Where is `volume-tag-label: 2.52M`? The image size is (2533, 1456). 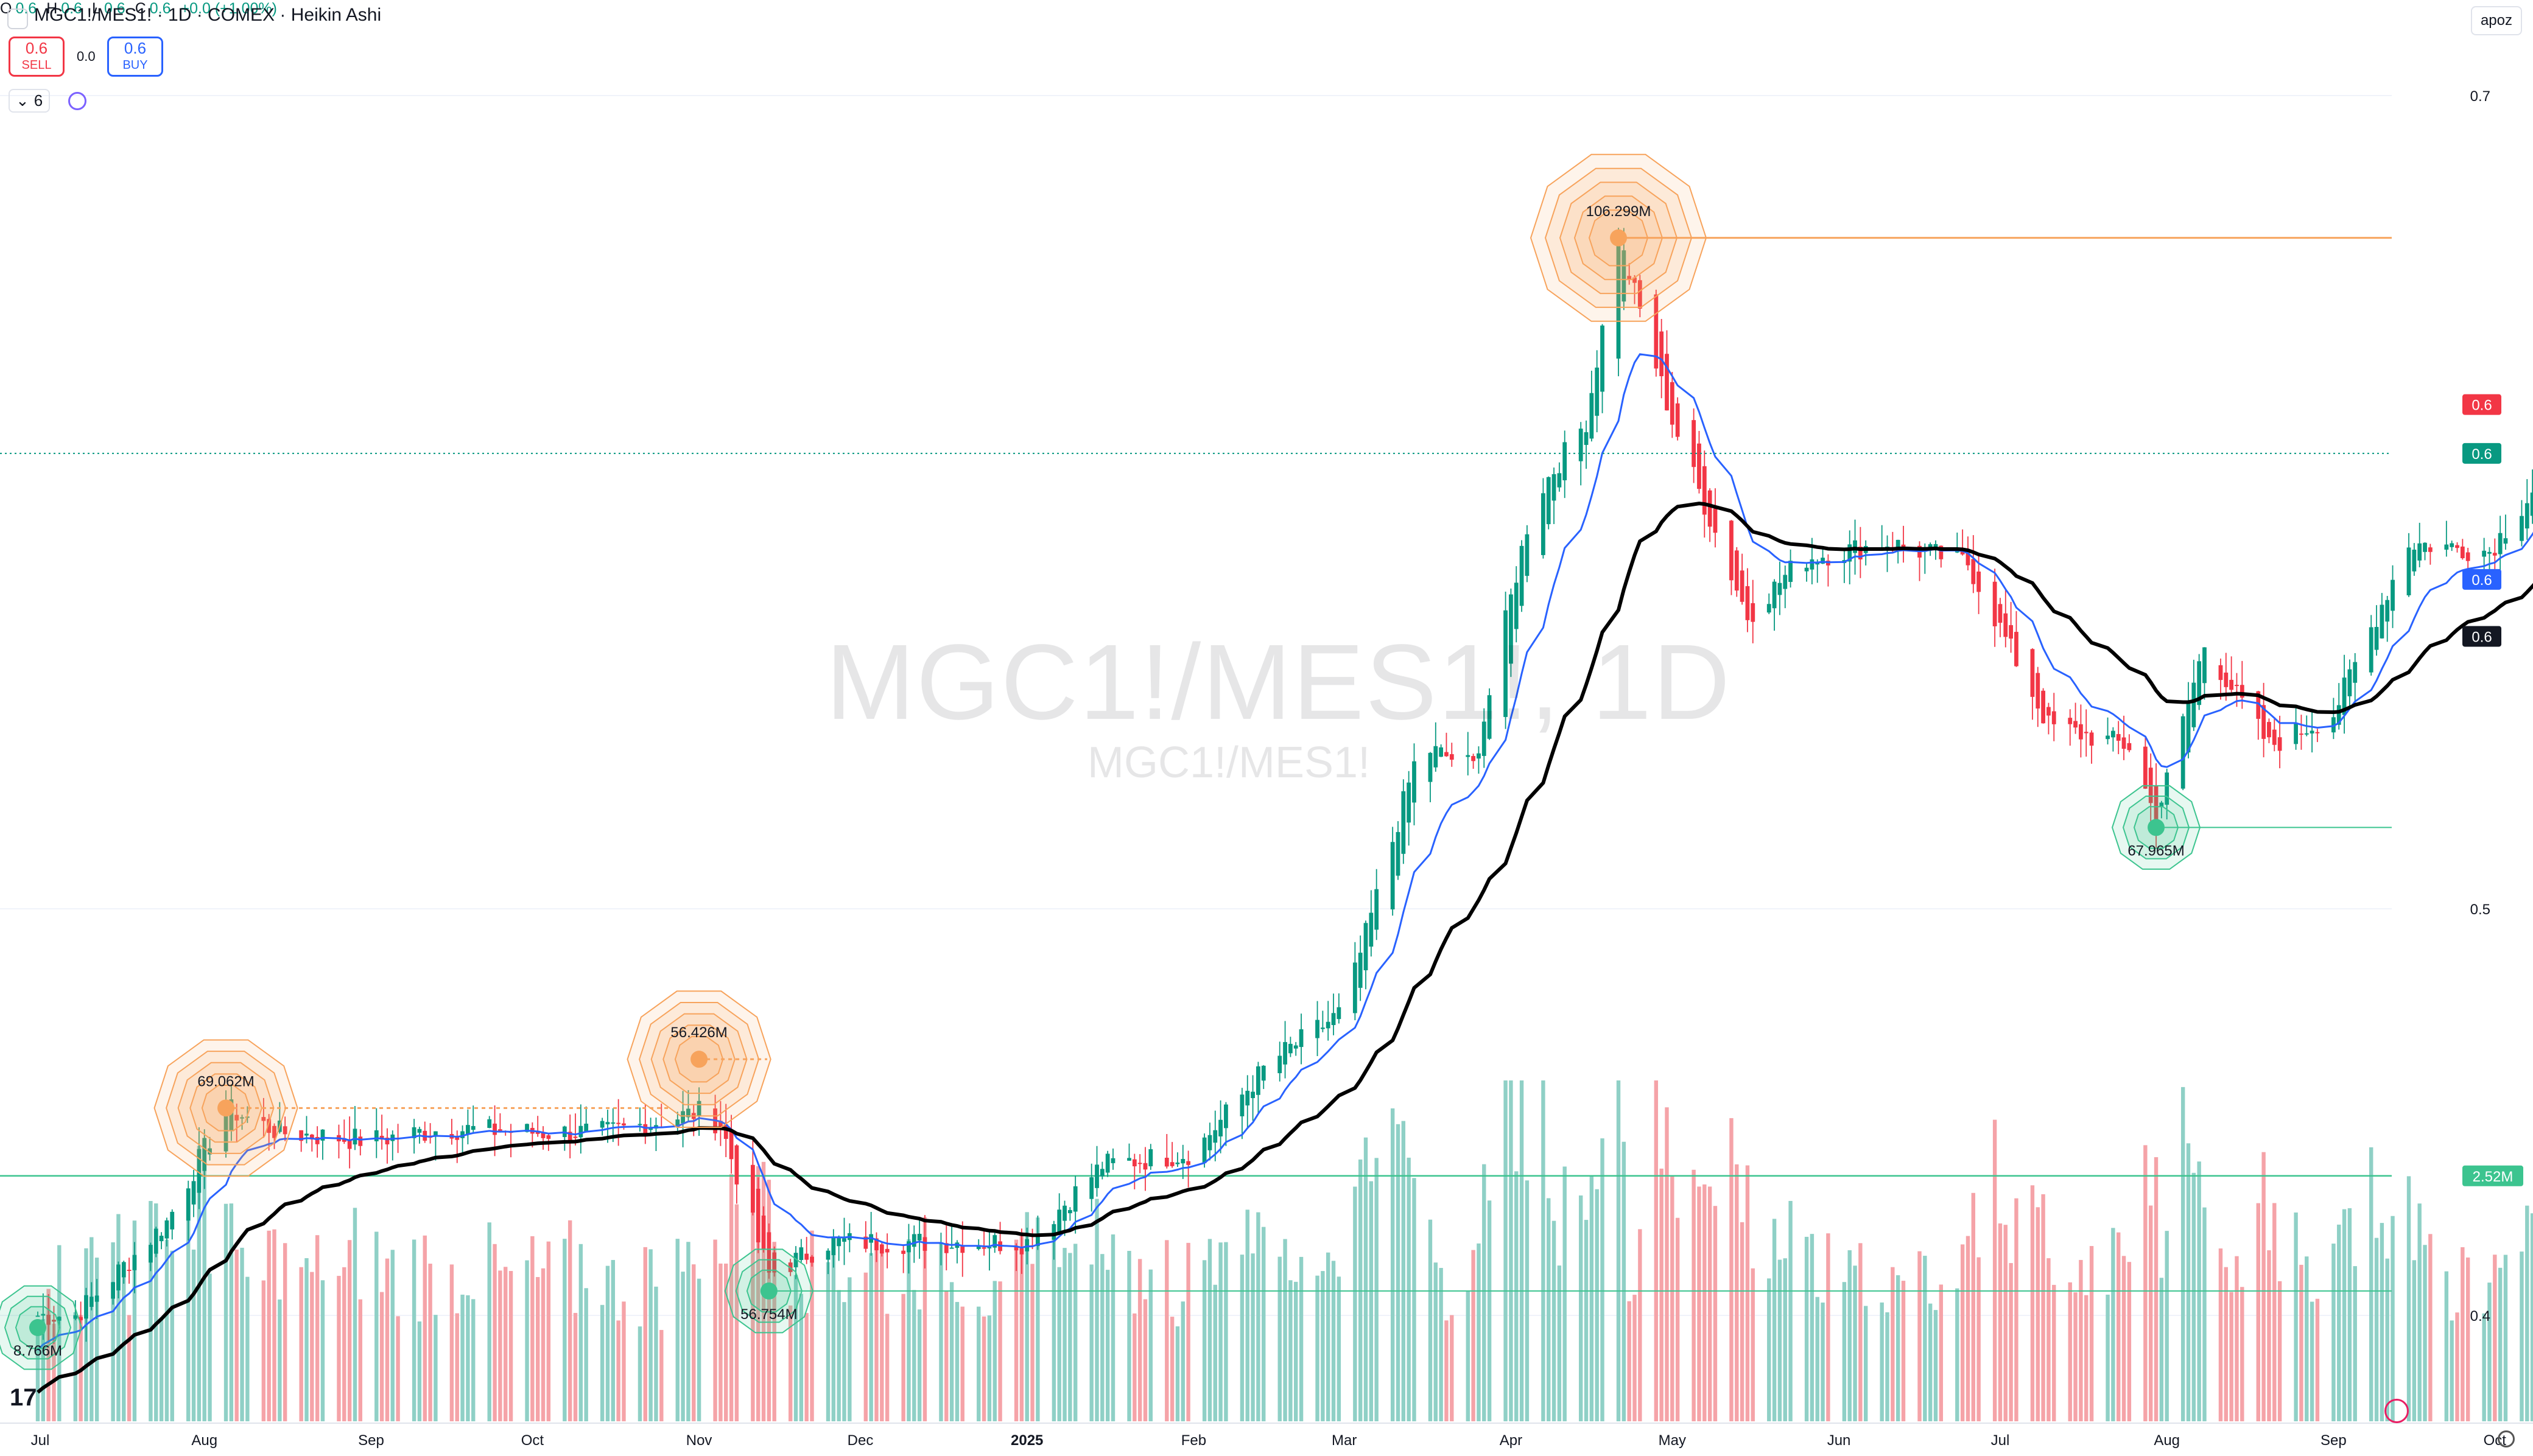
volume-tag-label: 2.52M is located at coordinates (2493, 1177).